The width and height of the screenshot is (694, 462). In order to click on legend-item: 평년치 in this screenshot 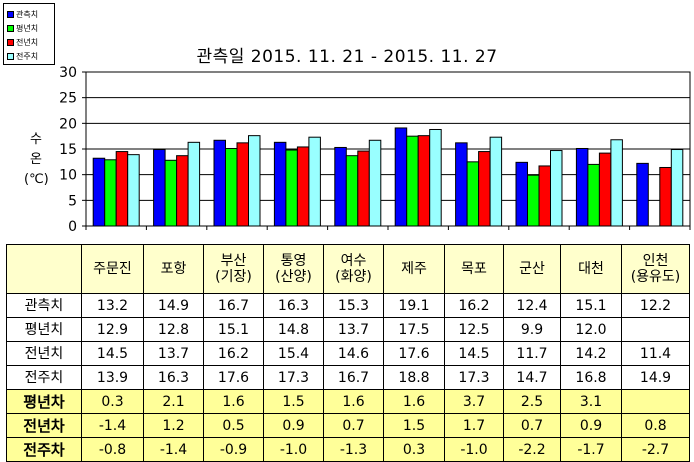, I will do `click(30, 28)`.